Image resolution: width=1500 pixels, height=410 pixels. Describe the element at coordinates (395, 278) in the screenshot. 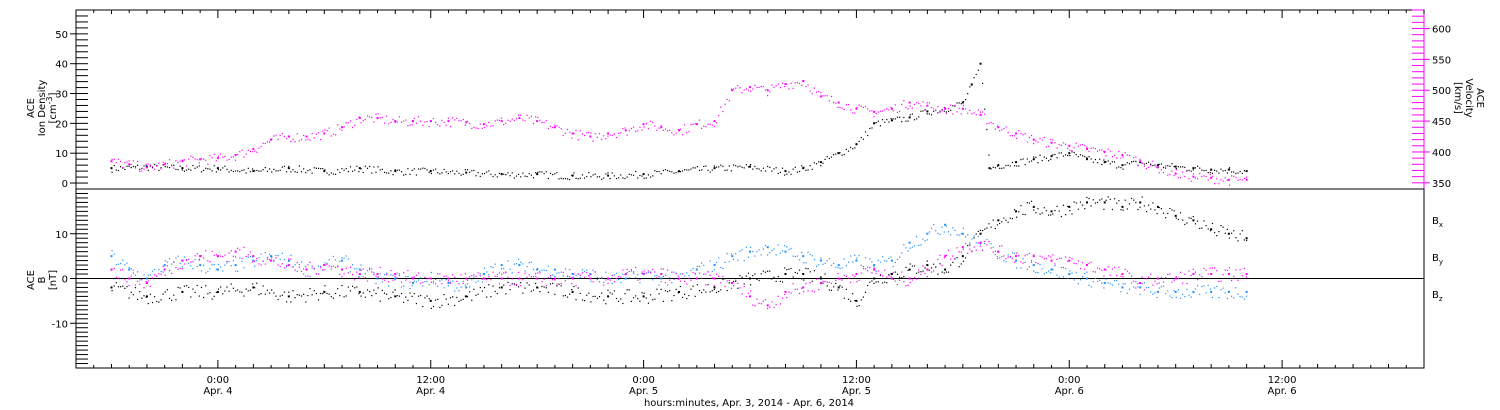

I see `by-series-point` at that location.